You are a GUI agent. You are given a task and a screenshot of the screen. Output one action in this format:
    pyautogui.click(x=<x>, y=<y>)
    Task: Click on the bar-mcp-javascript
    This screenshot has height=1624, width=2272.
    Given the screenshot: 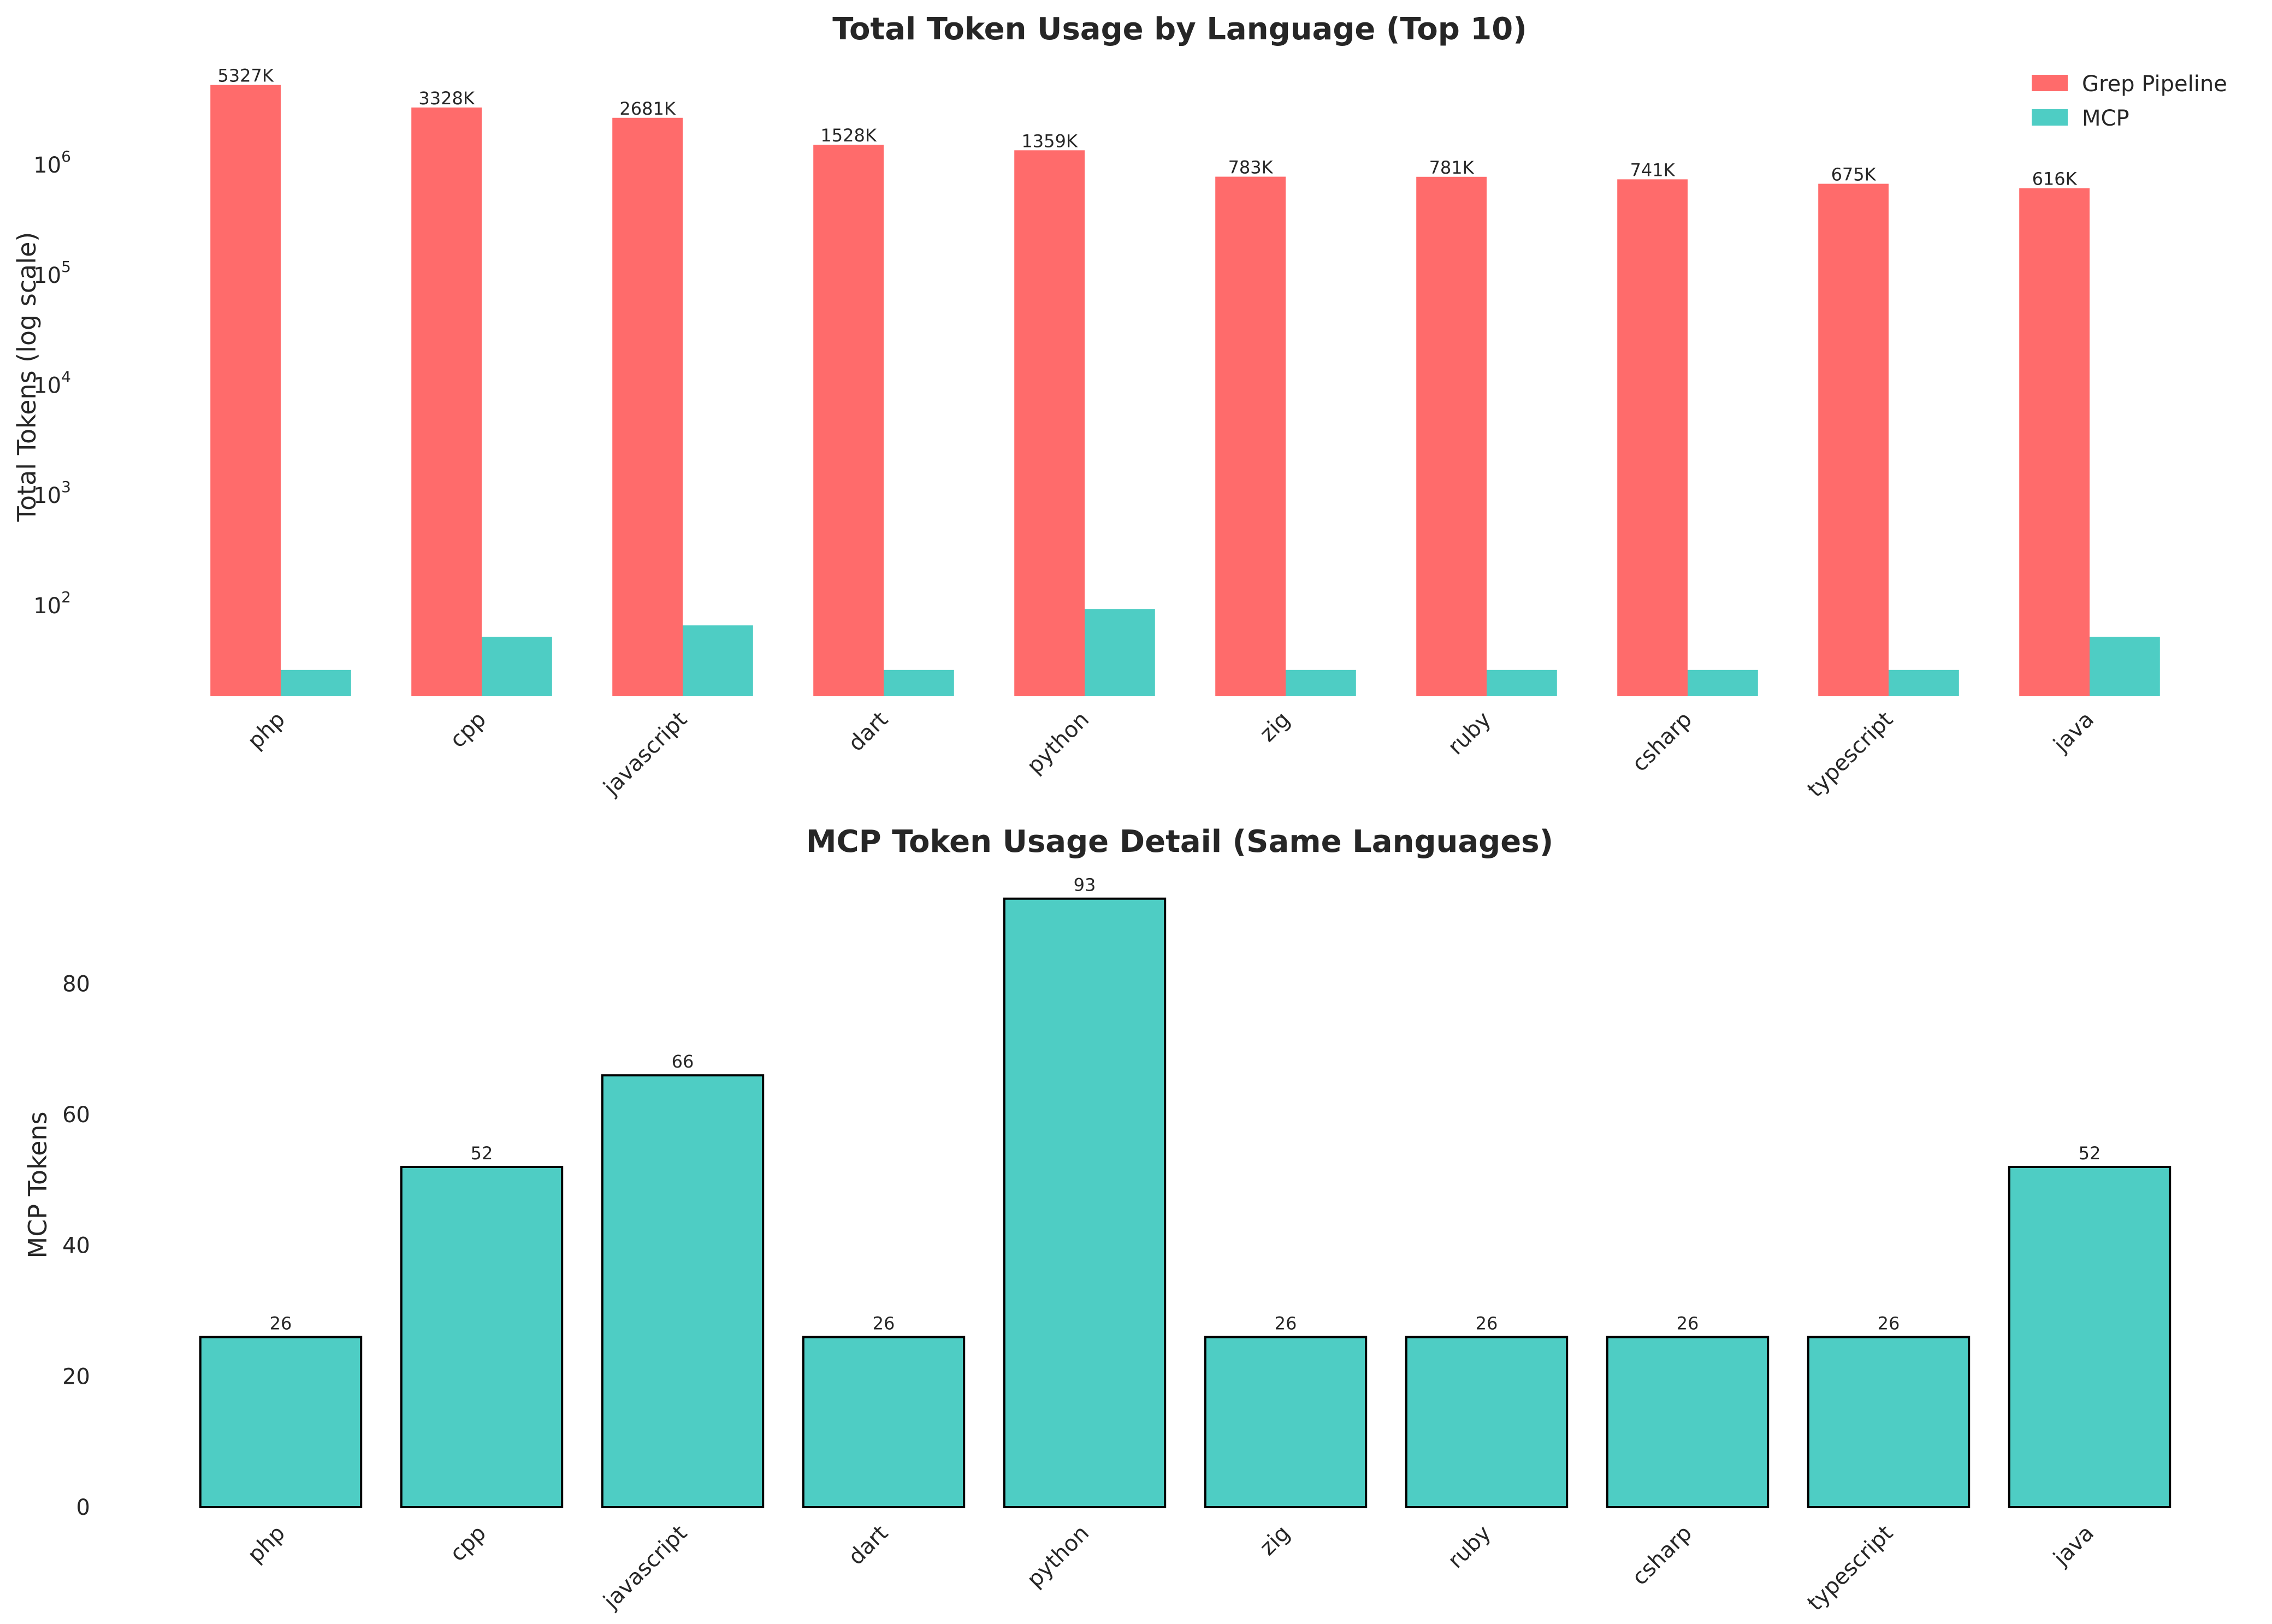 What is the action you would take?
    pyautogui.click(x=718, y=660)
    